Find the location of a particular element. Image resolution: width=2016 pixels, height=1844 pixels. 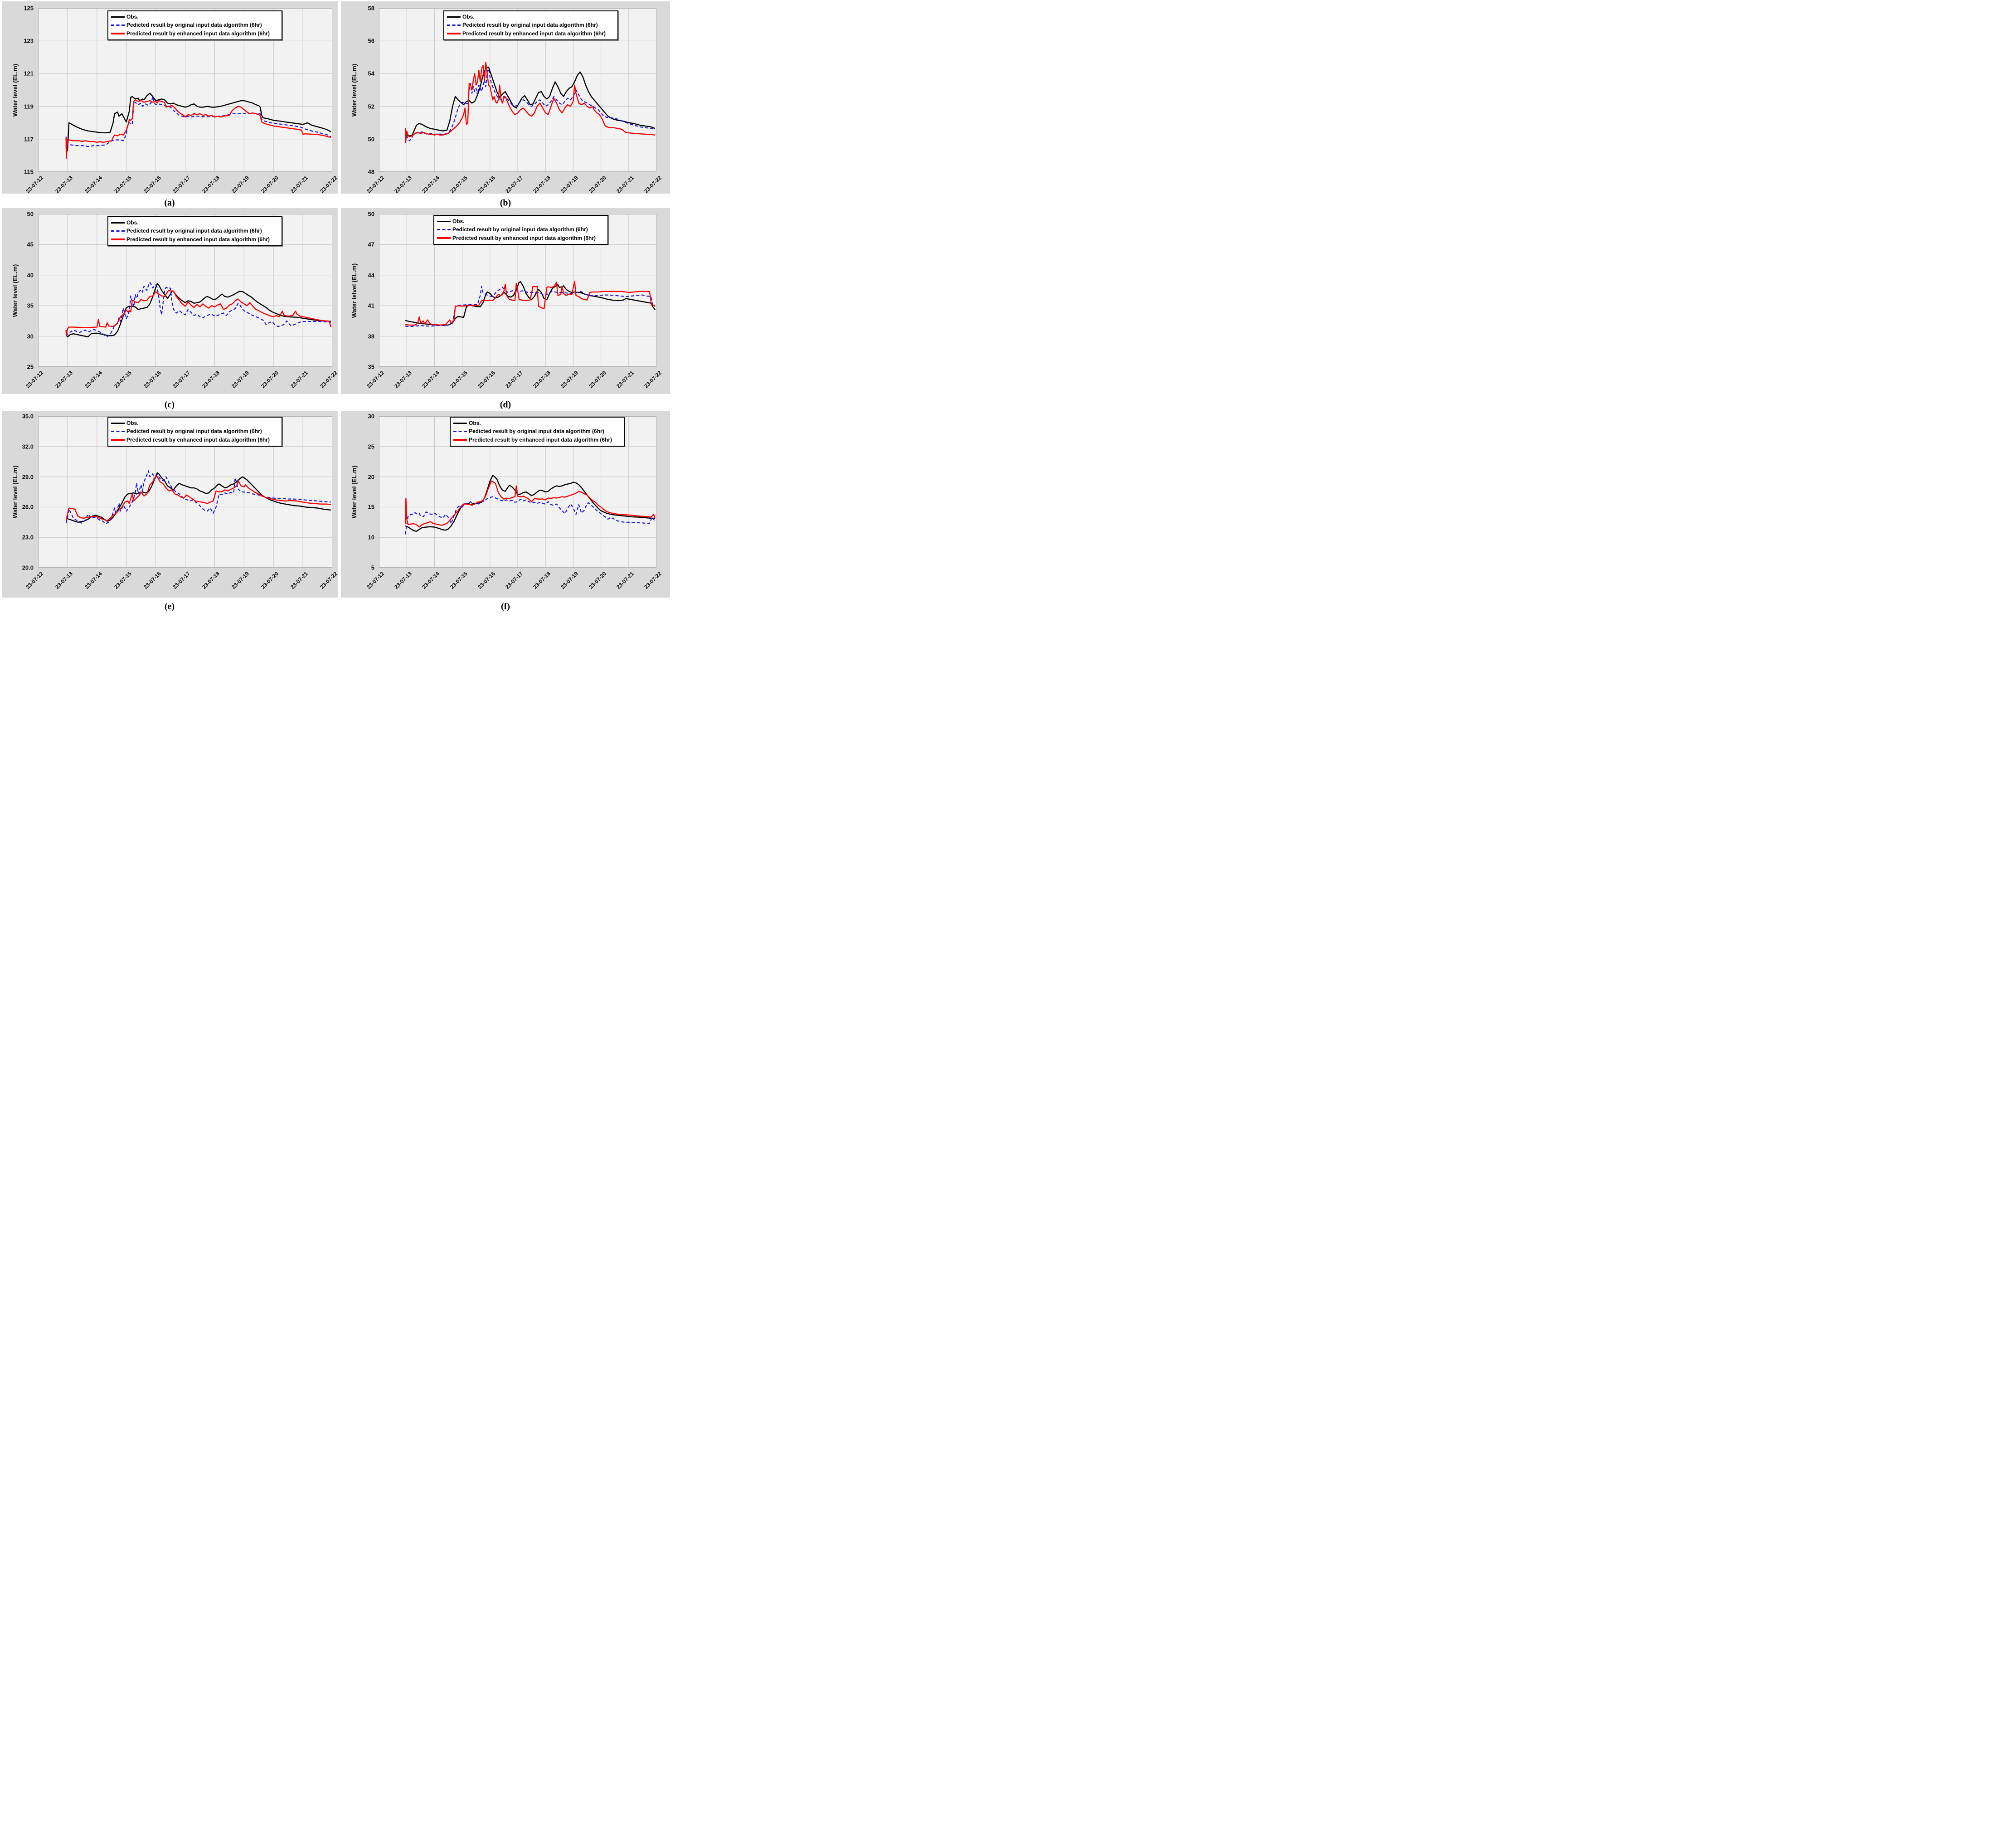

y-tick-a: 125 is located at coordinates (29, 8).